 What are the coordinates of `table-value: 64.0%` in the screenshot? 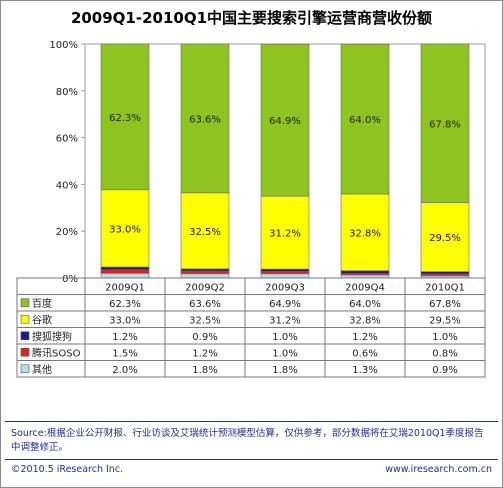 It's located at (365, 304).